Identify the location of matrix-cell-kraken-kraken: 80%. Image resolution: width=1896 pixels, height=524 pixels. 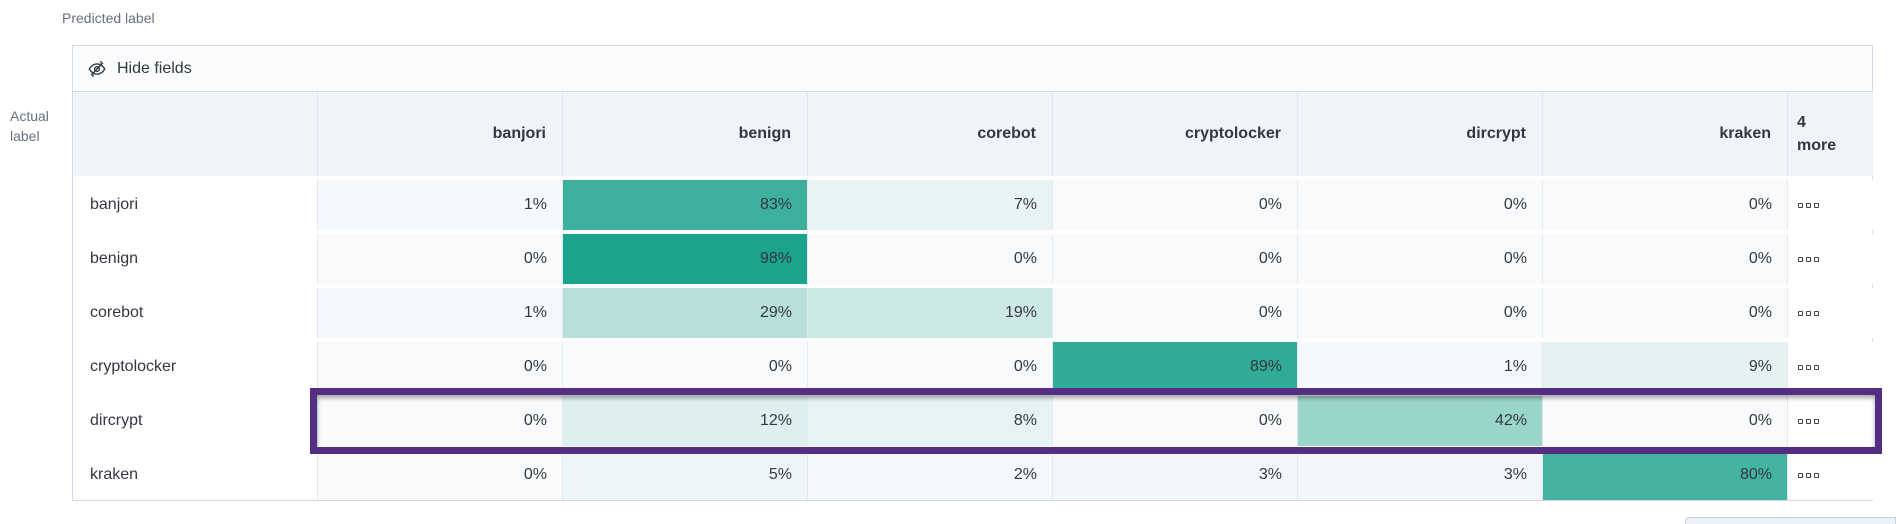
(1665, 475).